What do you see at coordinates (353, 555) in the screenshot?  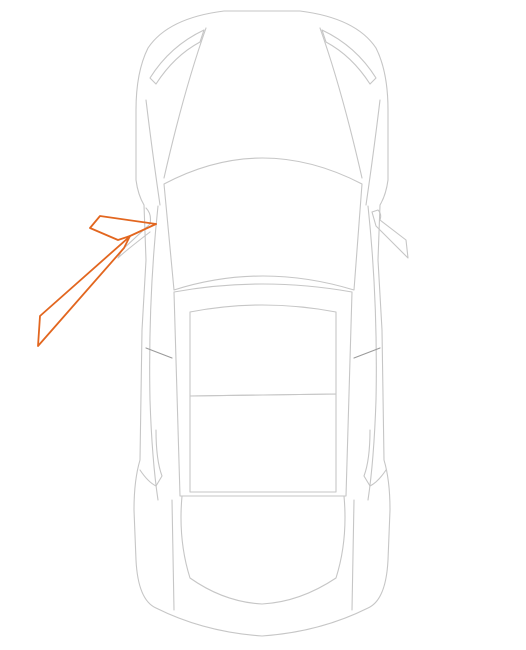 I see `rear-deck-right` at bounding box center [353, 555].